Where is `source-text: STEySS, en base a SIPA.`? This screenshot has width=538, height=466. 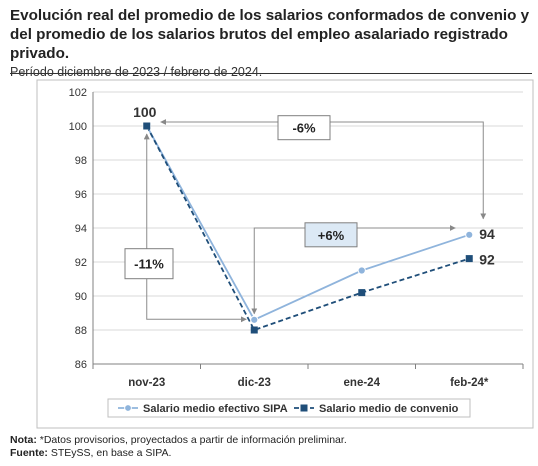 source-text: STEySS, en base a SIPA. is located at coordinates (109, 453).